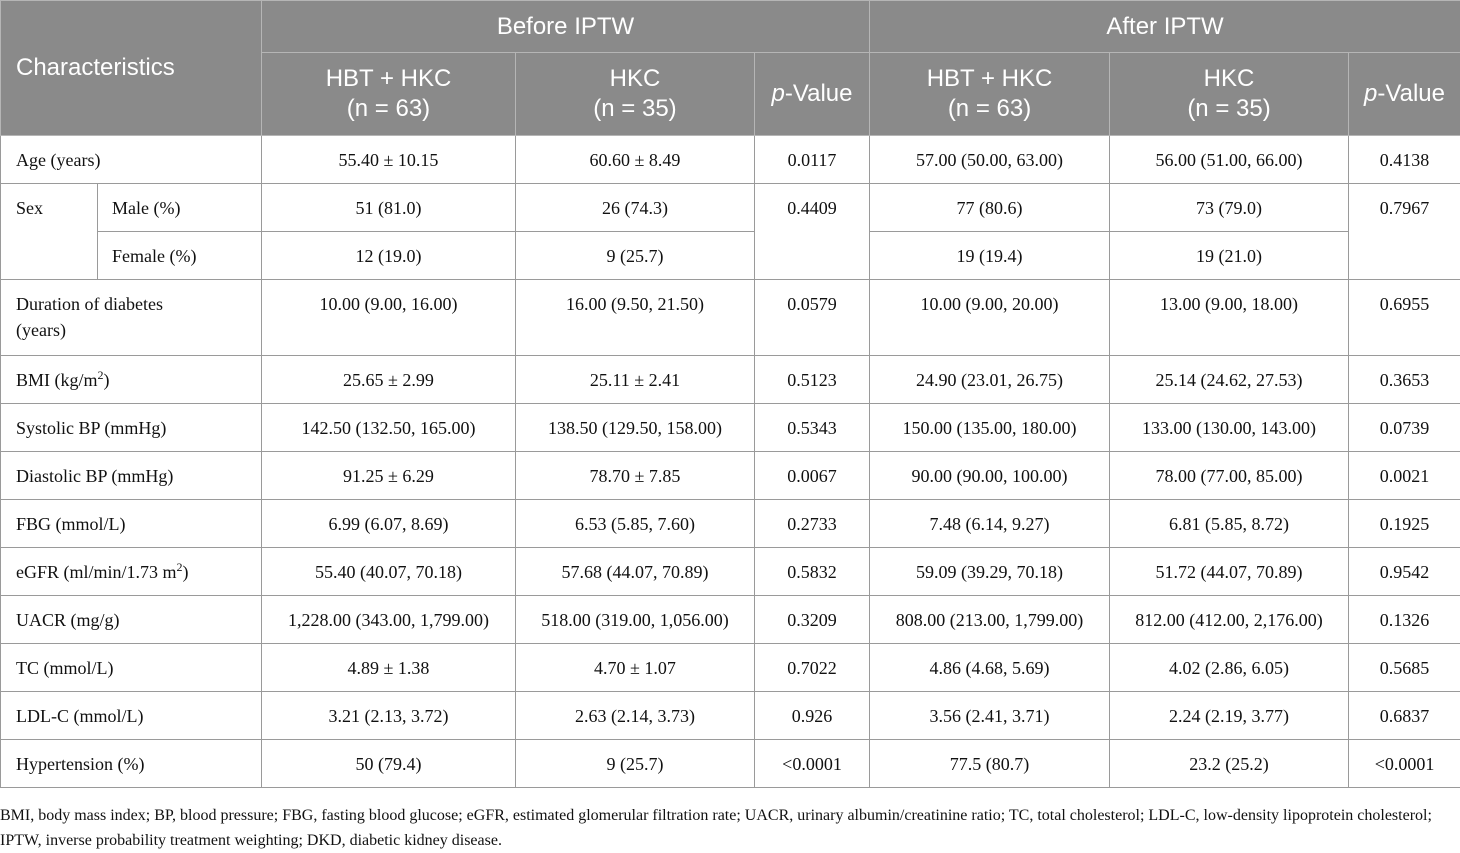 This screenshot has height=853, width=1460. I want to click on table-cell: 0.6837, so click(1404, 716).